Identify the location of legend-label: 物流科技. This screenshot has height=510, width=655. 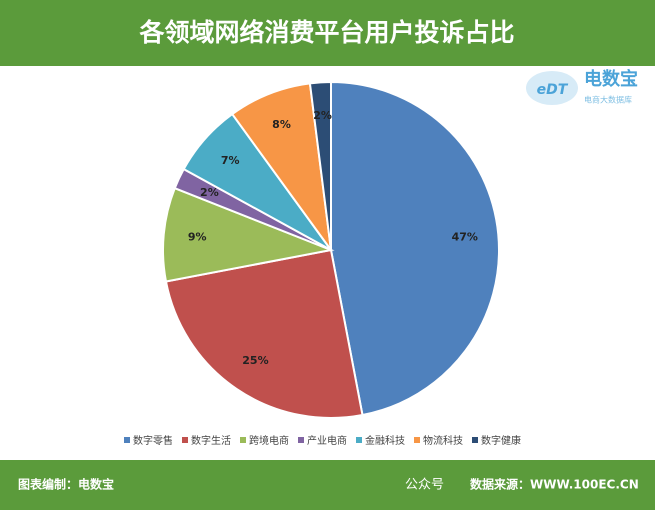
(443, 440).